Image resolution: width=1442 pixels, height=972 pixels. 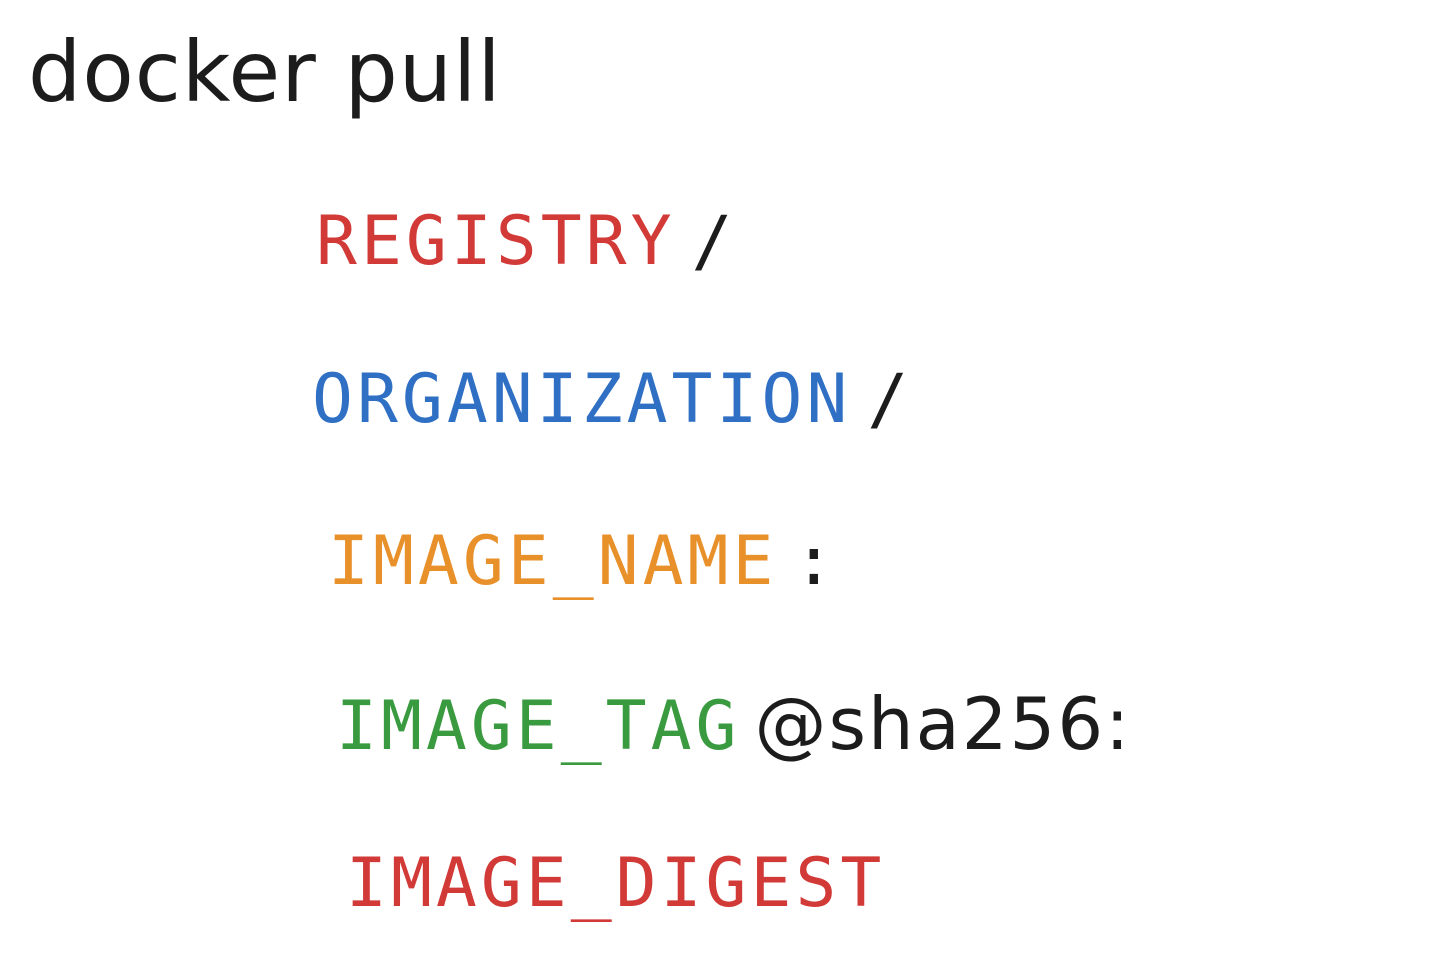 I want to click on registry-label: REGISTRY, so click(x=496, y=241).